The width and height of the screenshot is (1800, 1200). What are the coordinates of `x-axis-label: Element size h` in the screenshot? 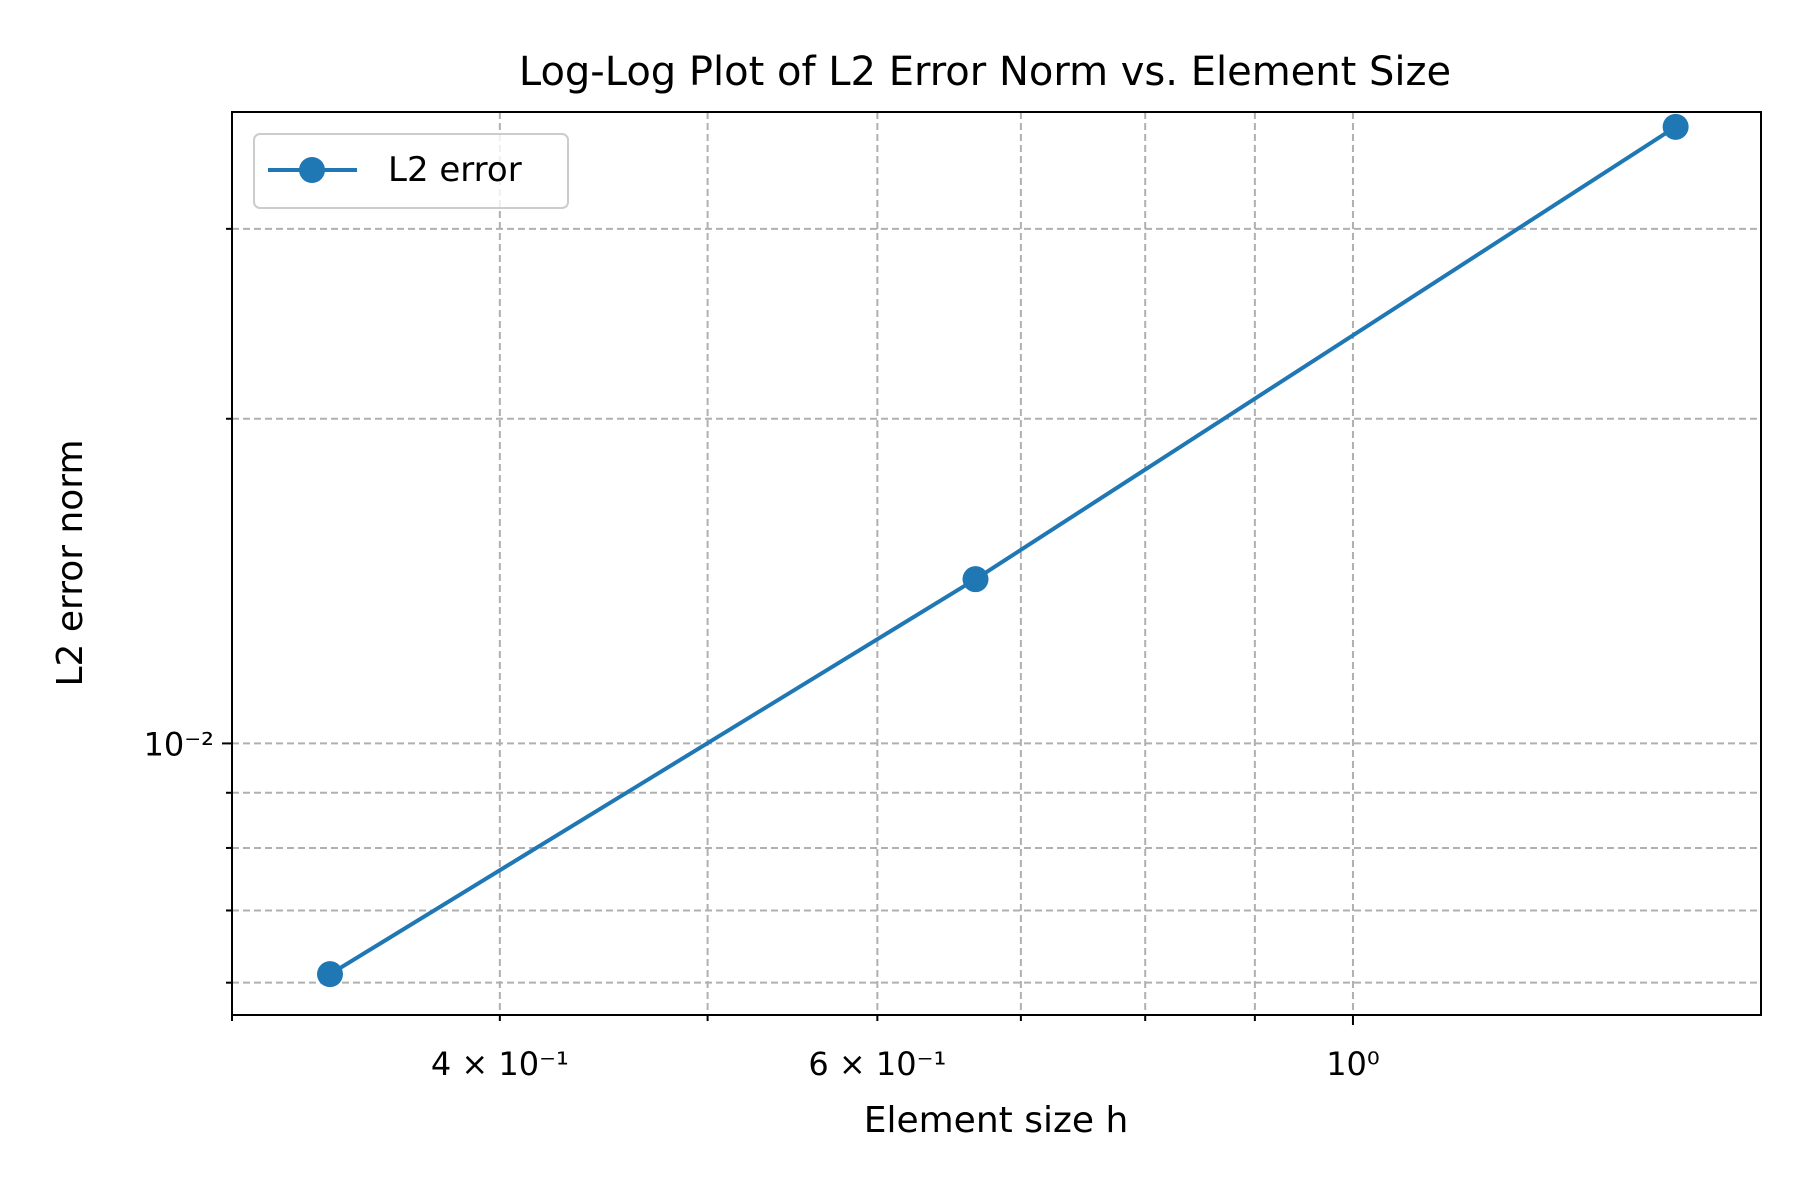 It's located at (996, 1120).